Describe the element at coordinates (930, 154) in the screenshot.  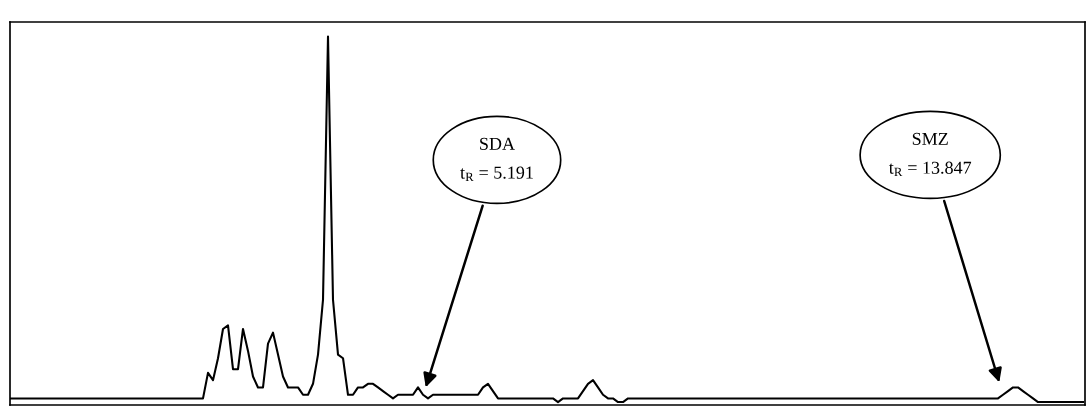
I see `text: SMZ t$_{R}$ = 13.847` at that location.